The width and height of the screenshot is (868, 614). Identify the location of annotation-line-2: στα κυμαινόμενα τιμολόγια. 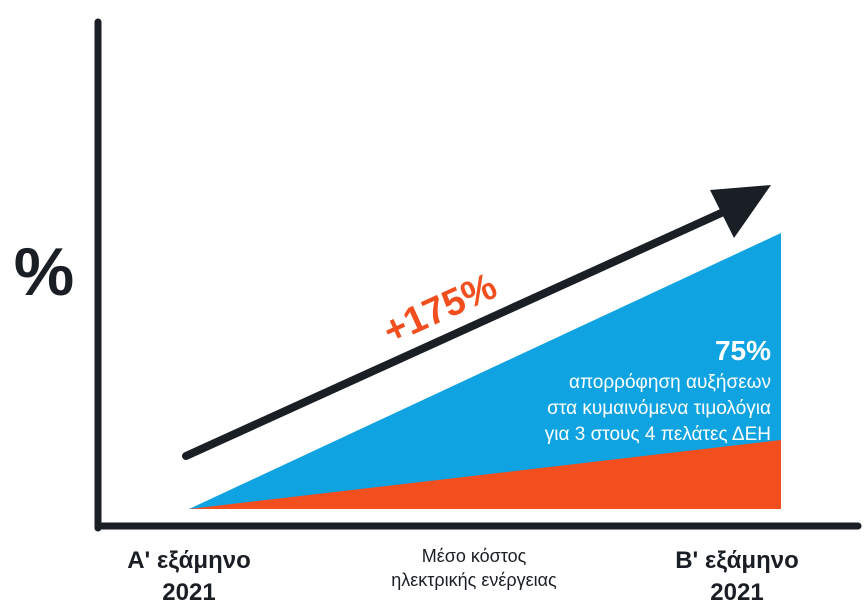
(659, 408).